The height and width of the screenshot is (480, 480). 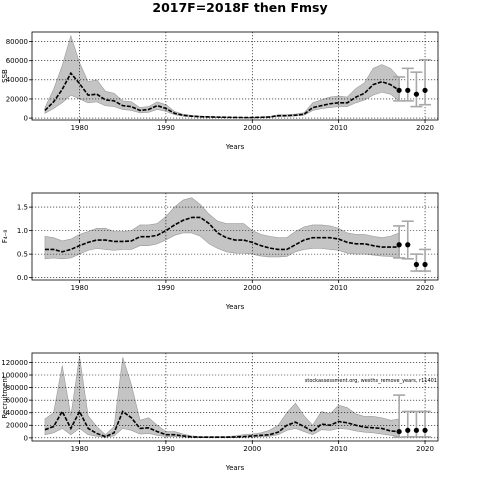 I want to click on confidence-band, so click(x=222, y=76).